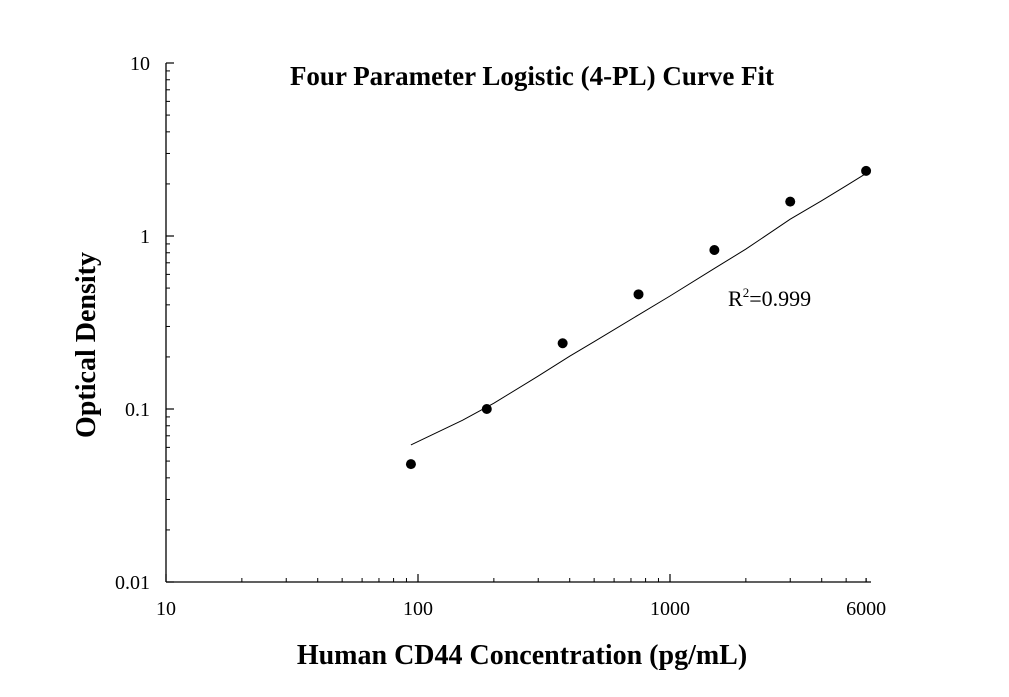 The height and width of the screenshot is (697, 1009). I want to click on chart-title: Four Parameter Logistic (4-PL) Curve Fit, so click(532, 76).